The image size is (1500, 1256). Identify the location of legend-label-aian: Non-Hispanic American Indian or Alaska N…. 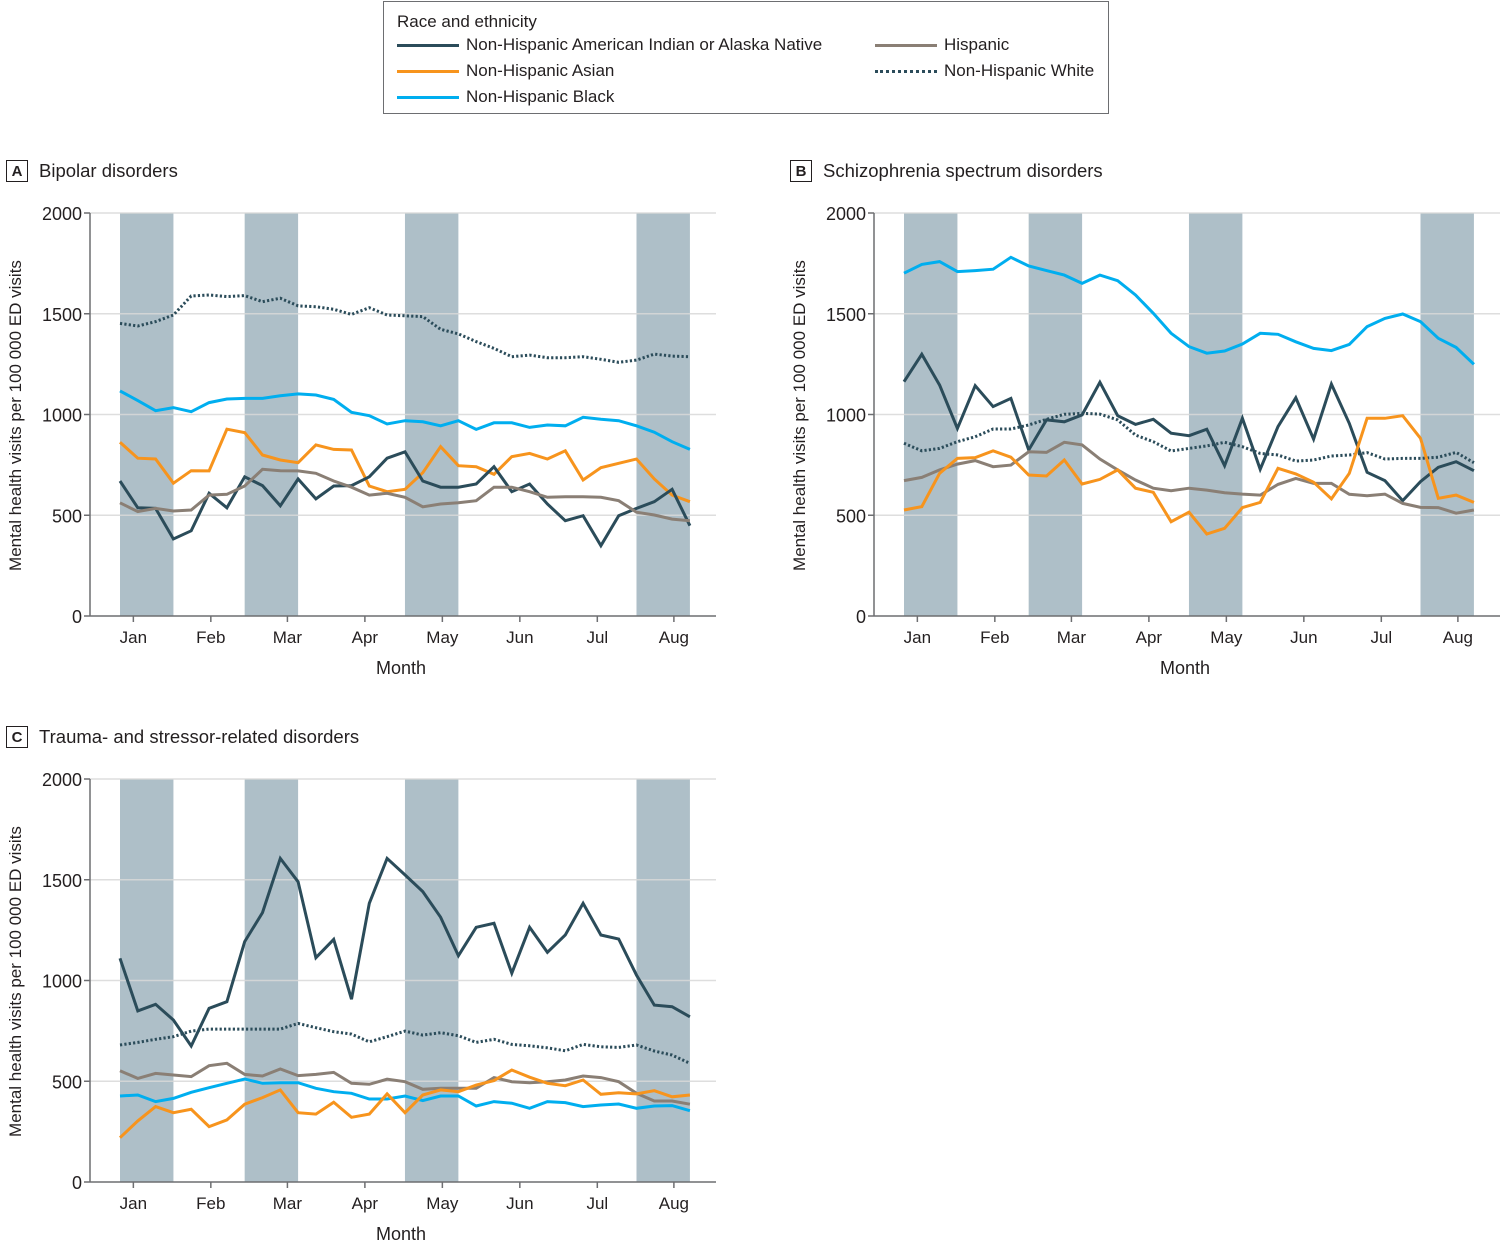
(644, 44).